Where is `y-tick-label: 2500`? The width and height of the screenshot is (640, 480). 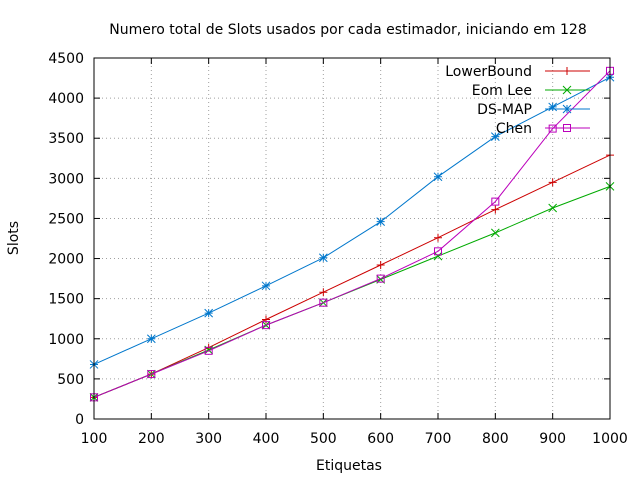 y-tick-label: 2500 is located at coordinates (66, 219).